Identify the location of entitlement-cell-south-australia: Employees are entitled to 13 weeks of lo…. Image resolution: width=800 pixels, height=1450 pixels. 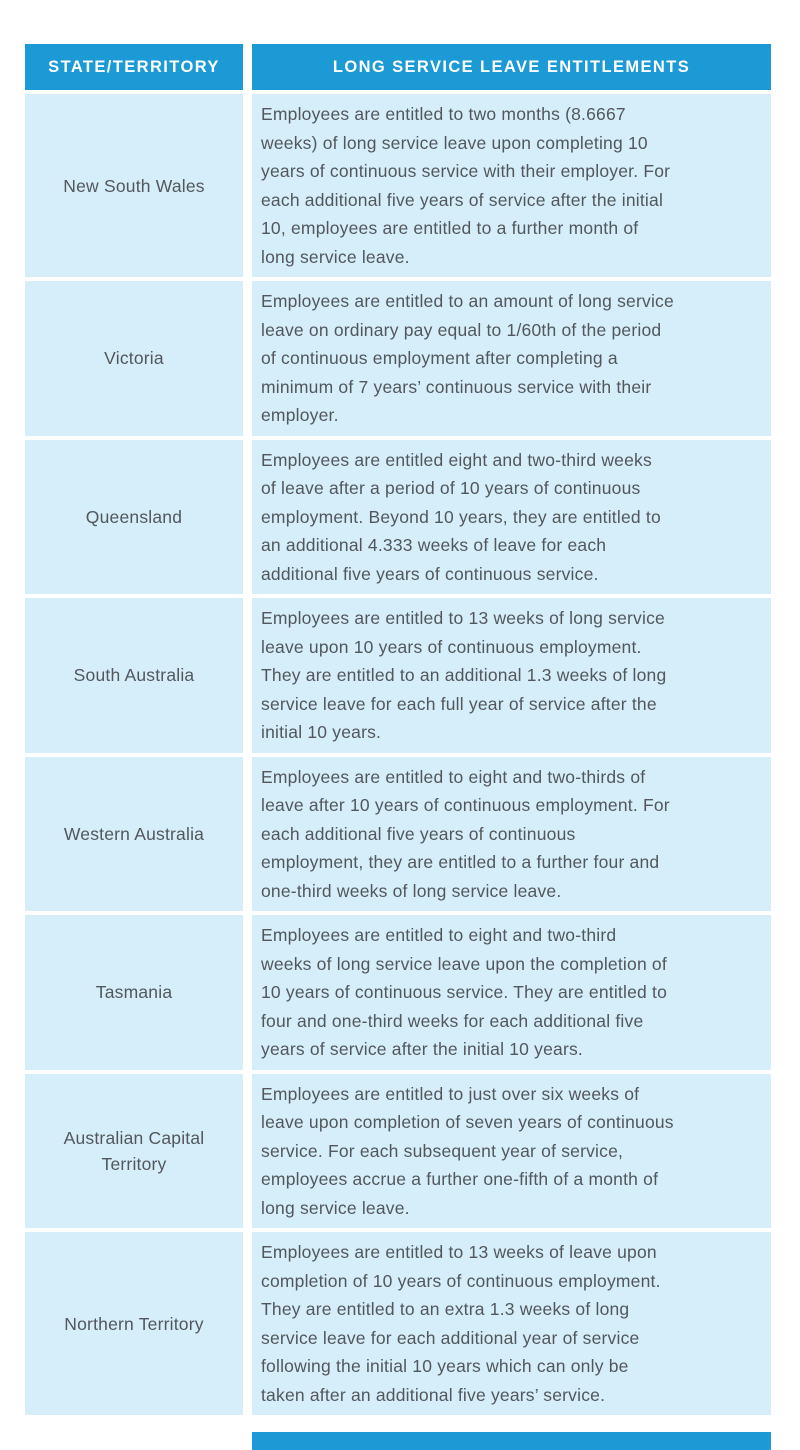
(511, 675).